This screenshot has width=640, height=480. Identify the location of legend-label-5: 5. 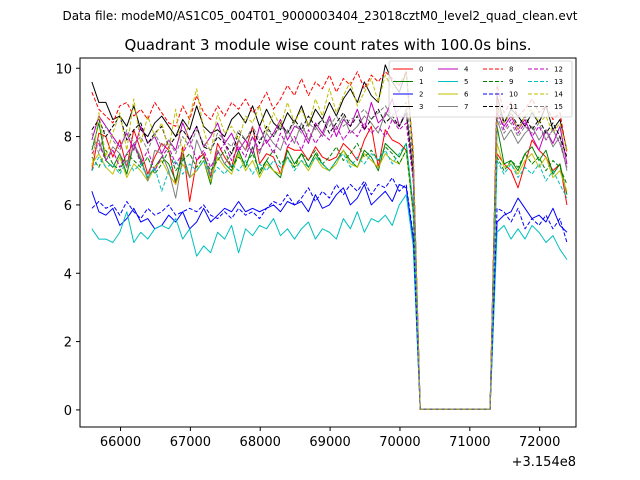
(466, 82).